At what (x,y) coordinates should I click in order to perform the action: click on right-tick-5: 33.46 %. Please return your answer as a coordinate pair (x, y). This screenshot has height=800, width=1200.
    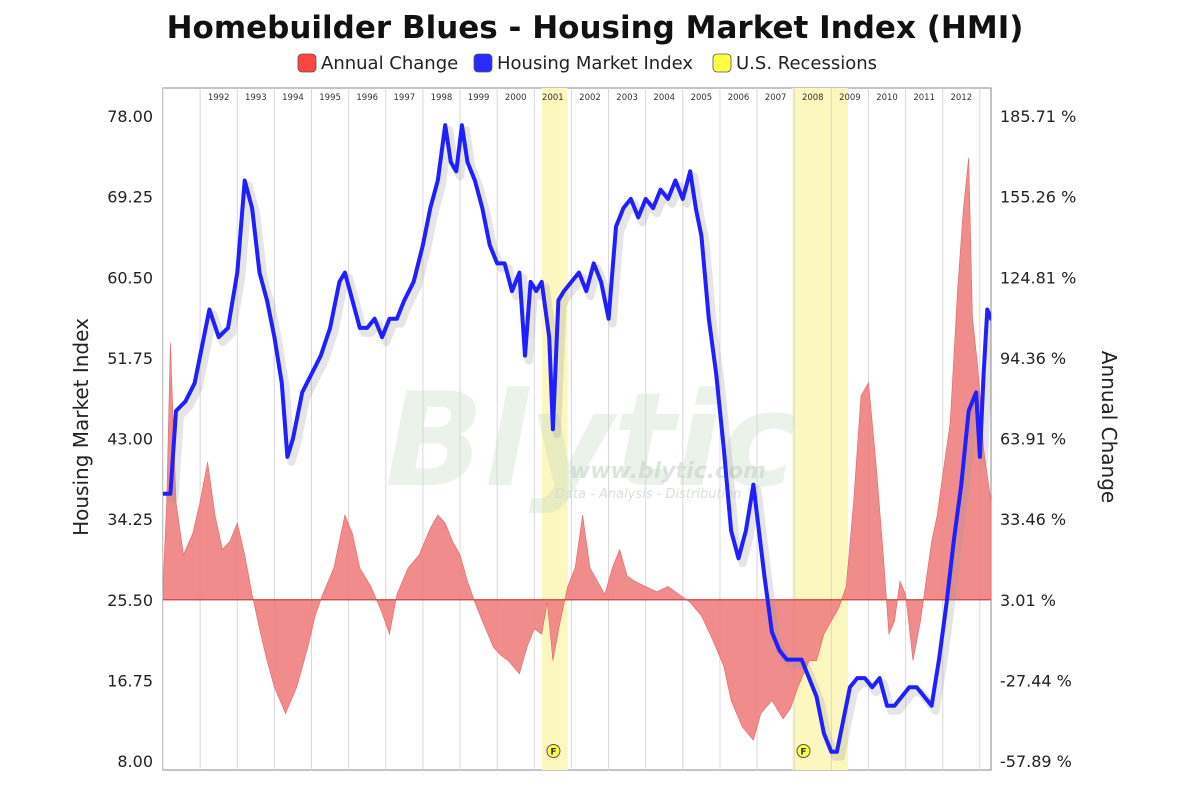
    Looking at the image, I should click on (1033, 519).